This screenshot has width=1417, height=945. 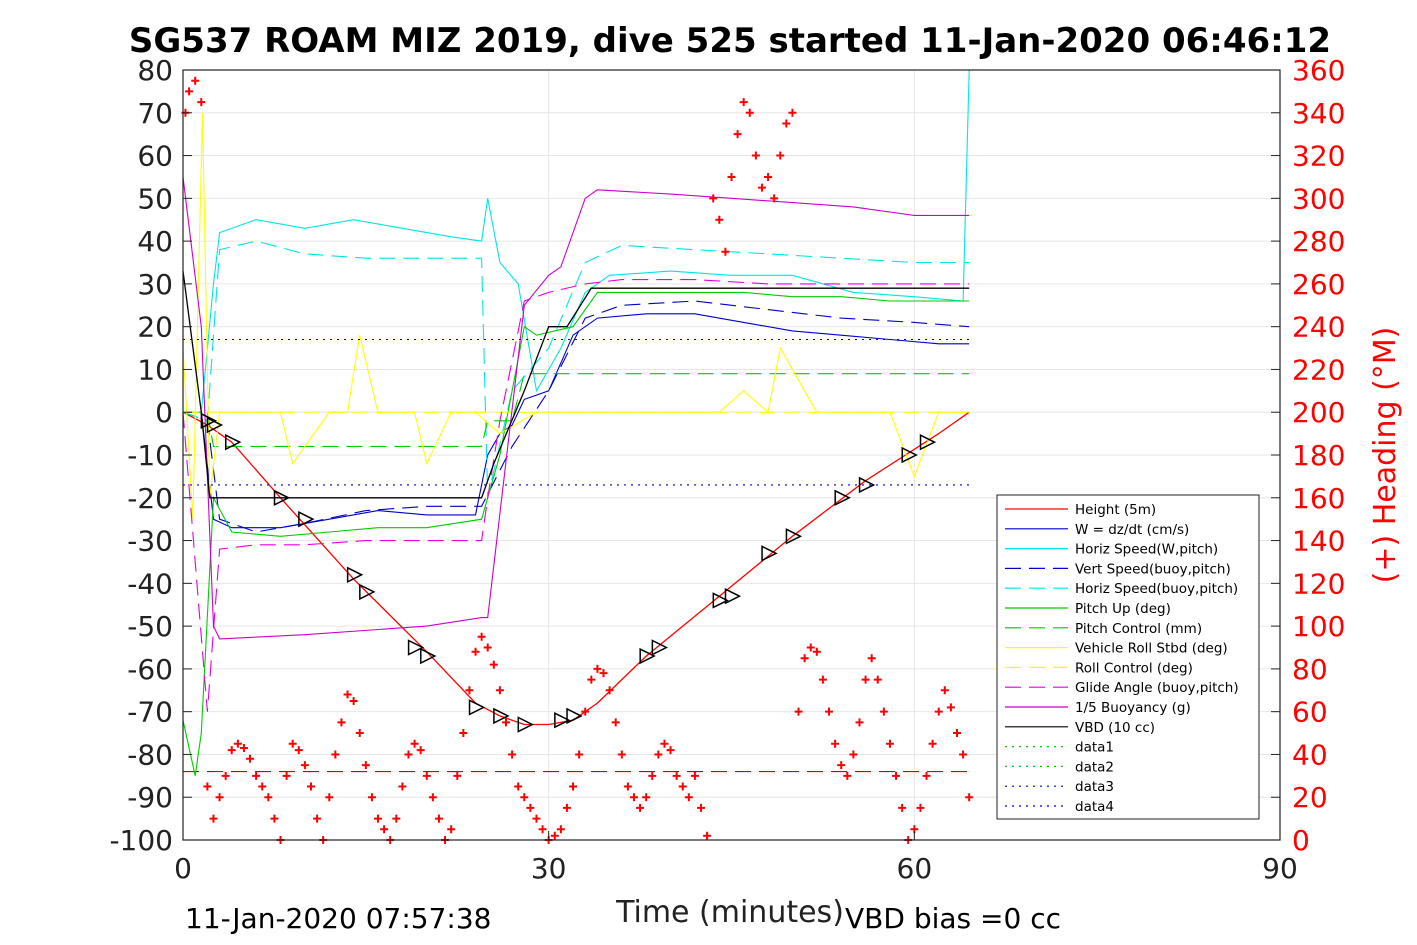 I want to click on left-tick-label-0: 80, so click(x=155, y=70).